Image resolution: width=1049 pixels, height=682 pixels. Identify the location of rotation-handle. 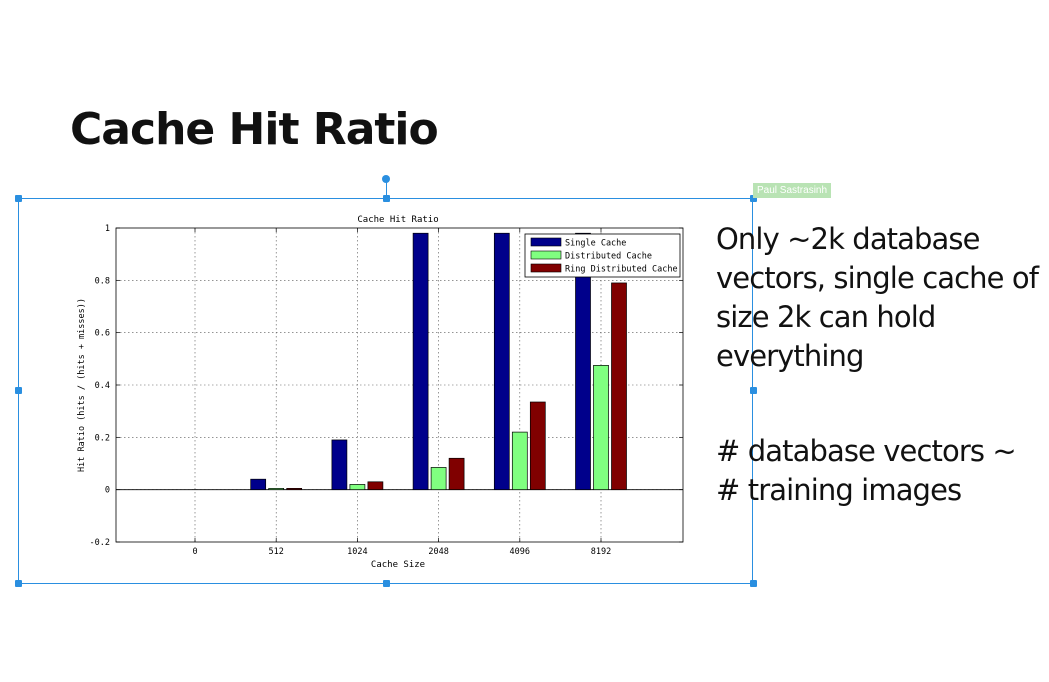
(386, 179).